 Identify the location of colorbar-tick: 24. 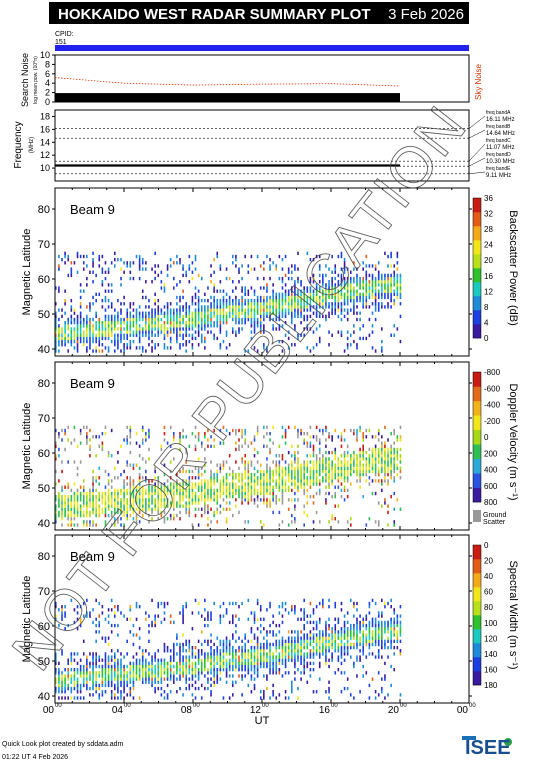
(488, 245).